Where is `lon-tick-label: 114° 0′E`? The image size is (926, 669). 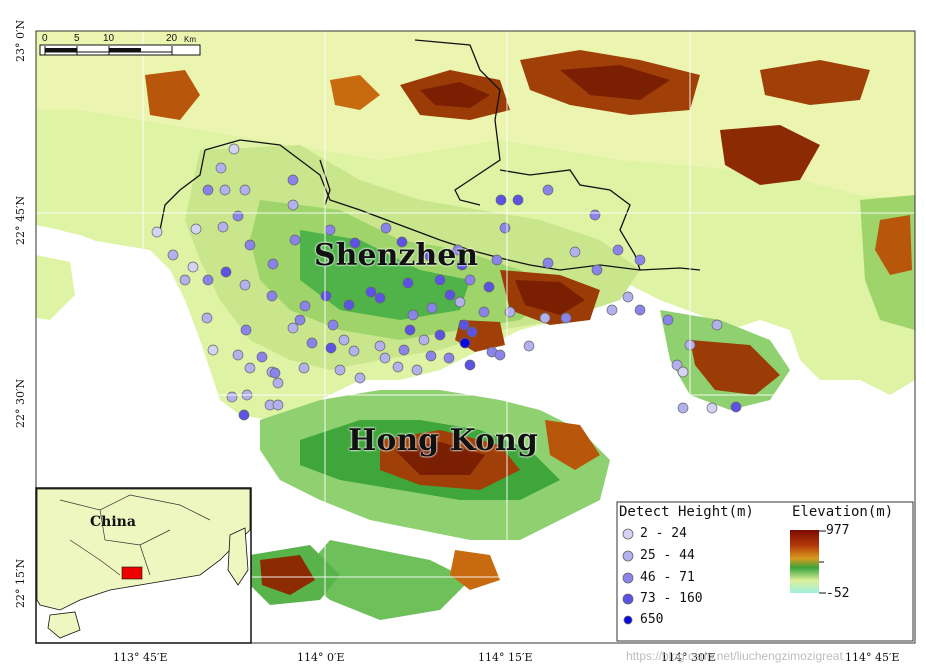 lon-tick-label: 114° 0′E is located at coordinates (321, 657).